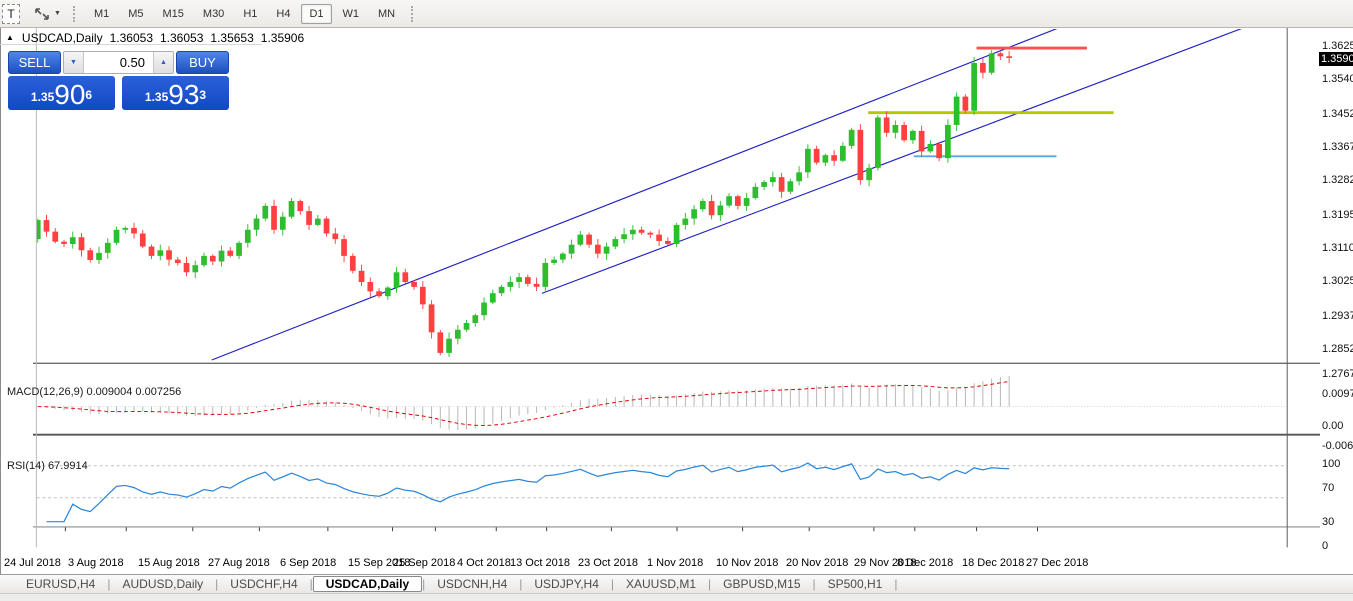 This screenshot has height=601, width=1353. What do you see at coordinates (75, 13) in the screenshot?
I see `toolbar-grip` at bounding box center [75, 13].